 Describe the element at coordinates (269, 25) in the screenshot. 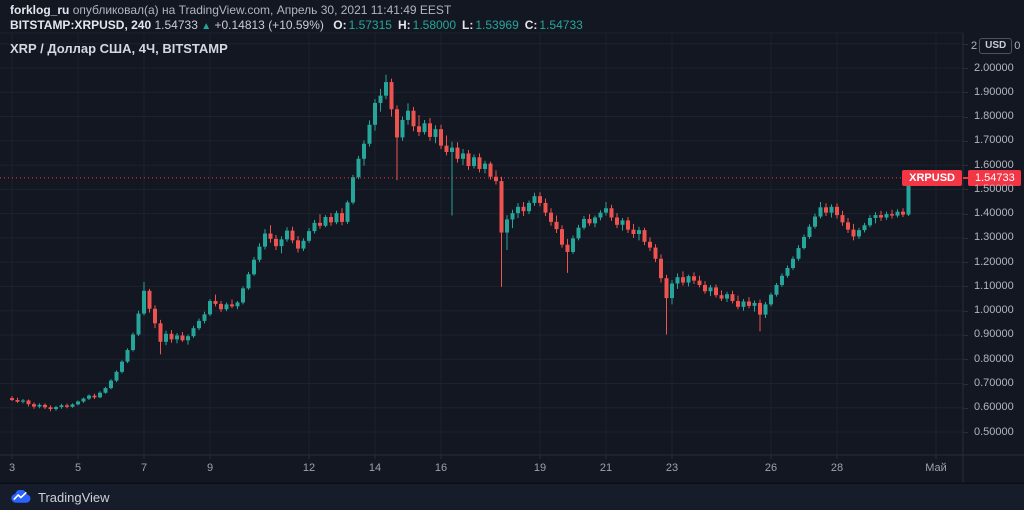

I see `price-change: +0.14813 (+10.59%)` at that location.